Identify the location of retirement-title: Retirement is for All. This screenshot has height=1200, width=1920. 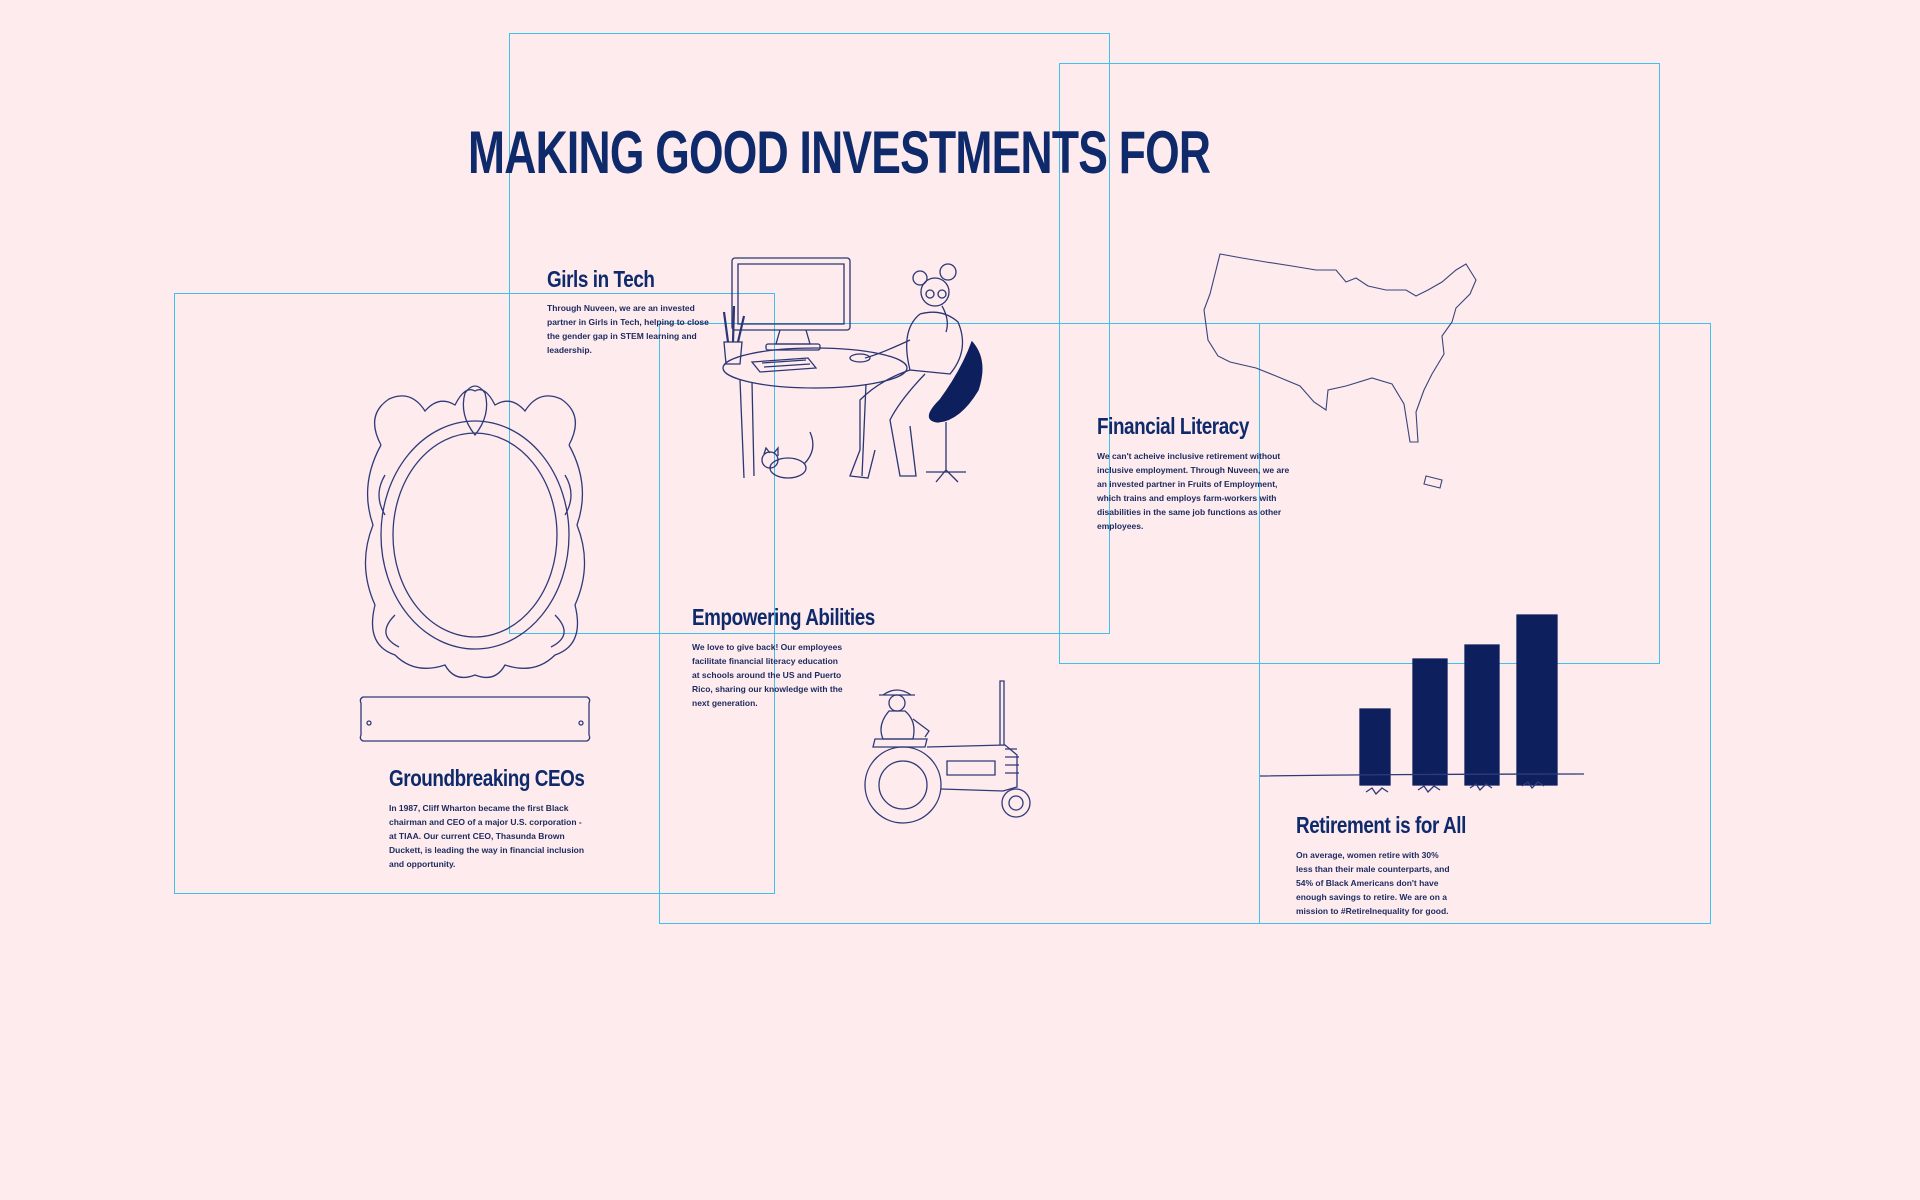
(1381, 825).